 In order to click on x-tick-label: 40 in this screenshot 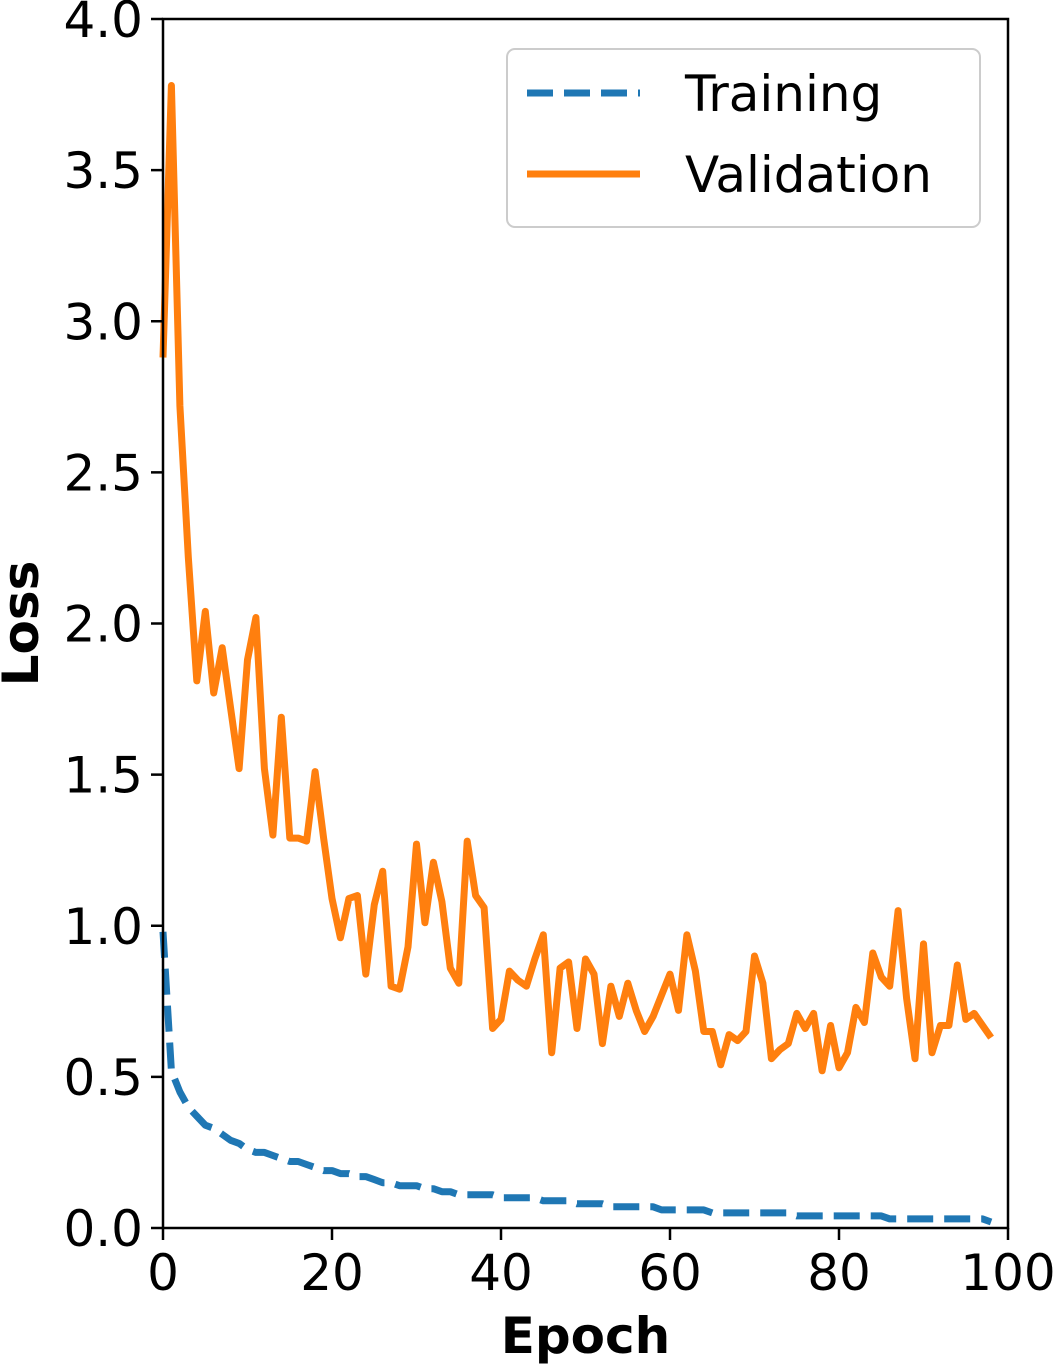, I will do `click(501, 1273)`.